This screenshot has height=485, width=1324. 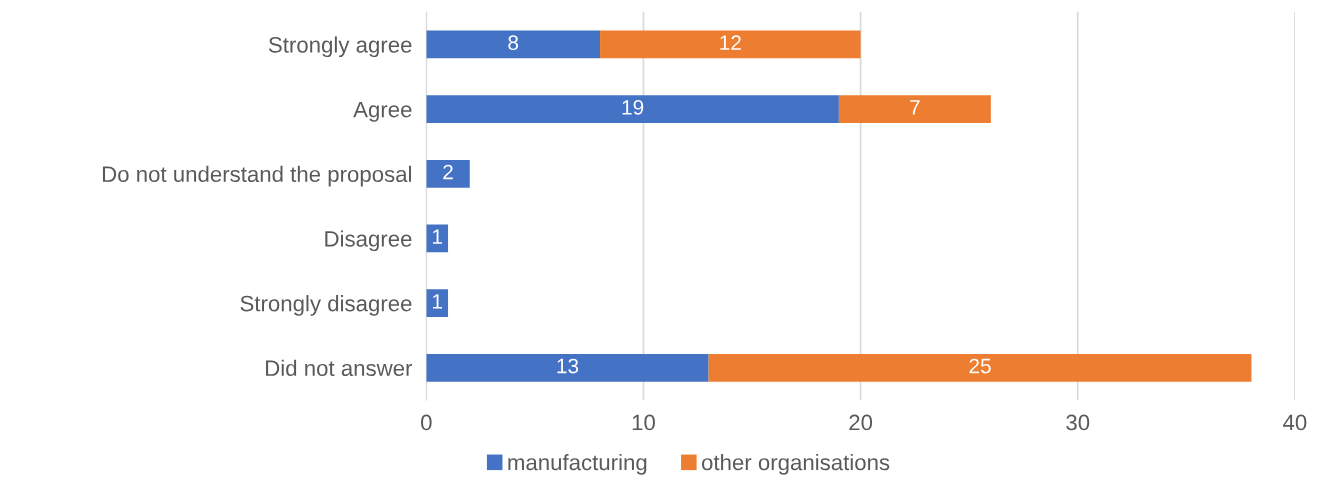 I want to click on data-label: 7, so click(x=915, y=107).